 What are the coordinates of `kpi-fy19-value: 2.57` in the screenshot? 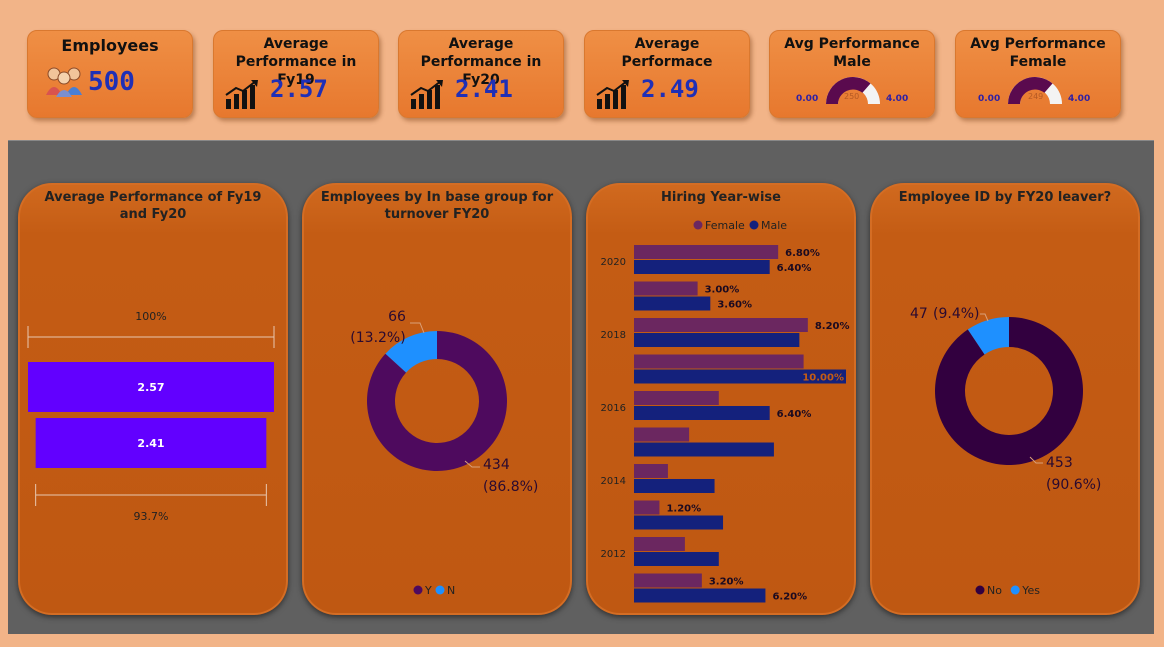 It's located at (299, 89).